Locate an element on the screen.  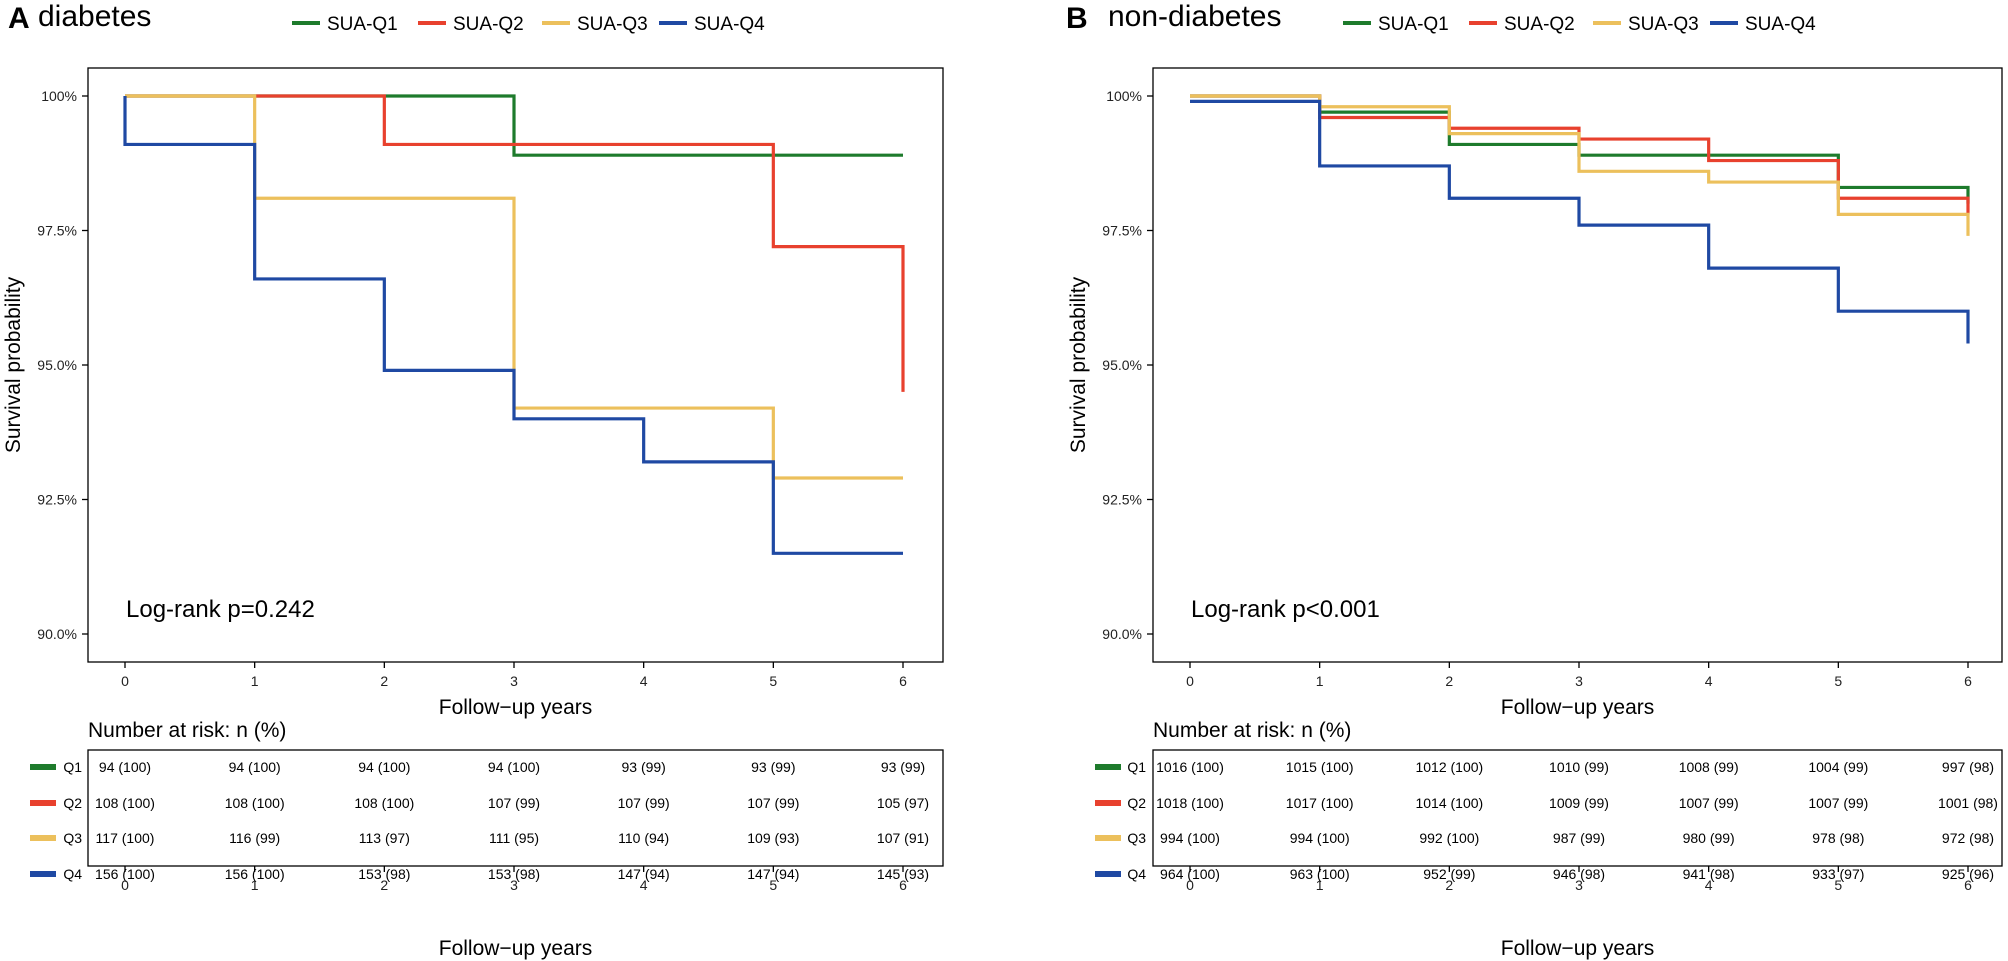
risk-cell: 117 (100) is located at coordinates (125, 838).